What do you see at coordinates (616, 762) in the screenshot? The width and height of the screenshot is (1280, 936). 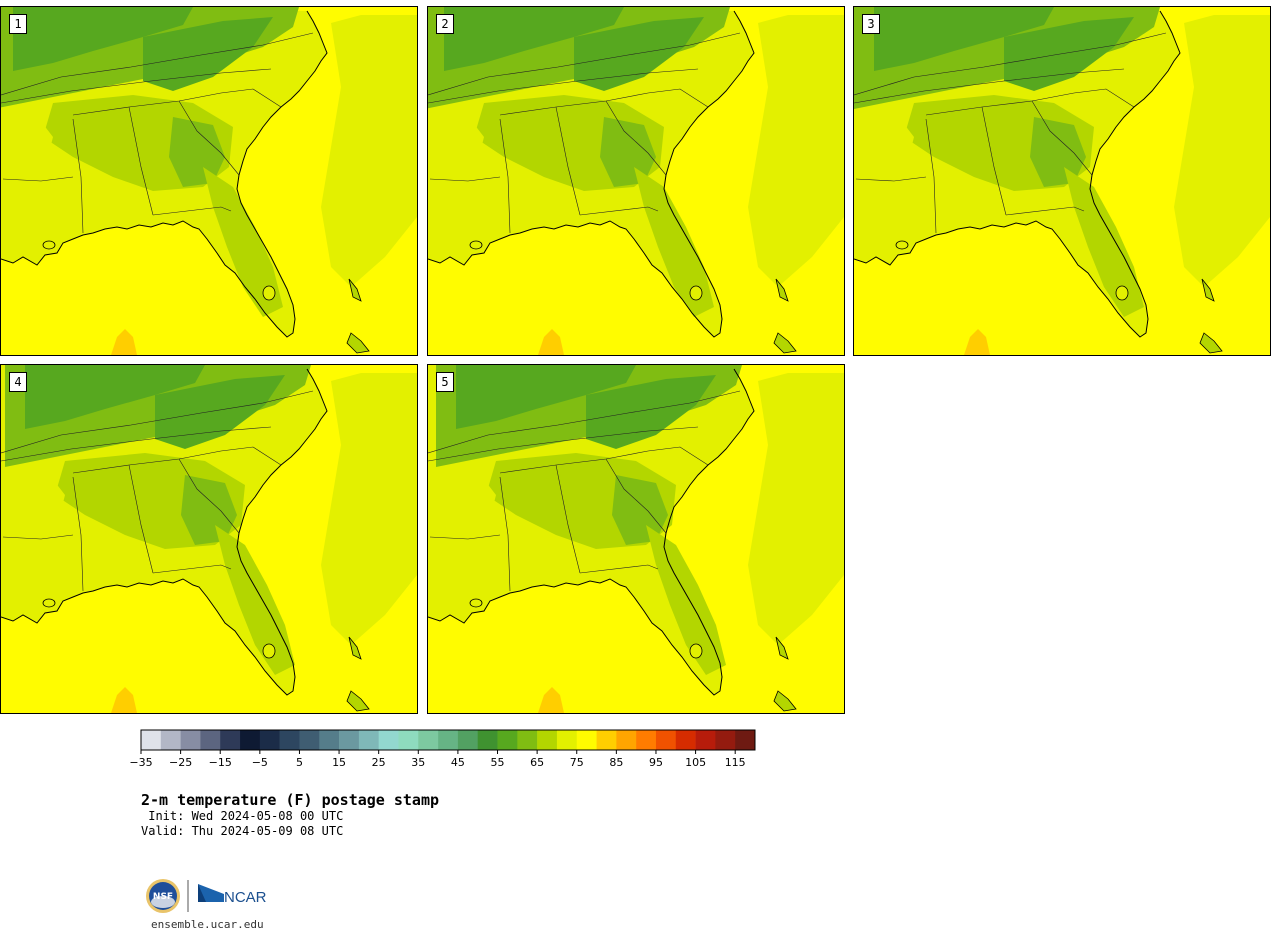 I see `colorbar-tick-label: 85` at bounding box center [616, 762].